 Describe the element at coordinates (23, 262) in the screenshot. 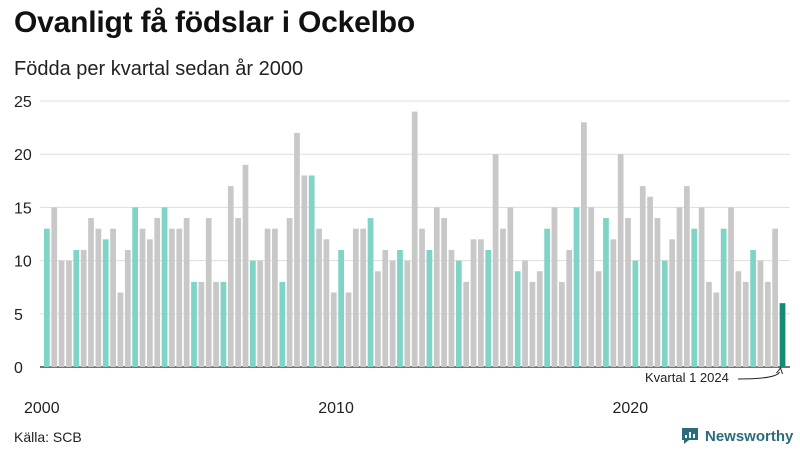

I see `y-tick-label: 10` at that location.